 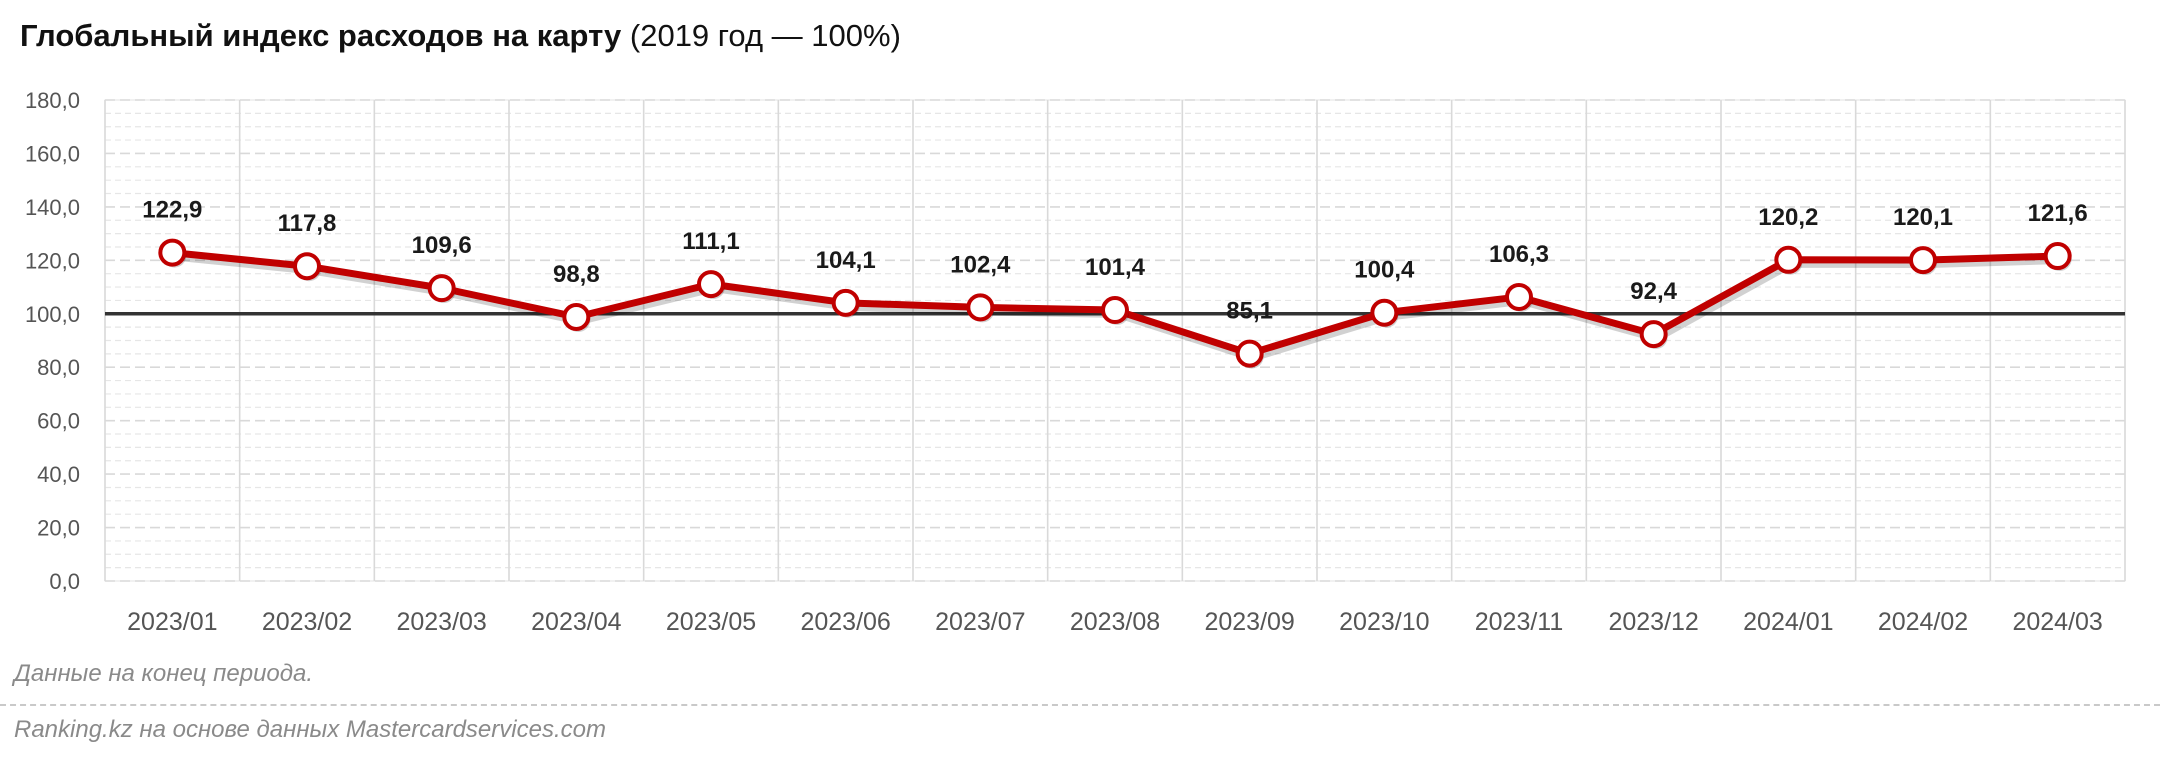 I want to click on y-tick-label: 60,0, so click(x=58, y=421).